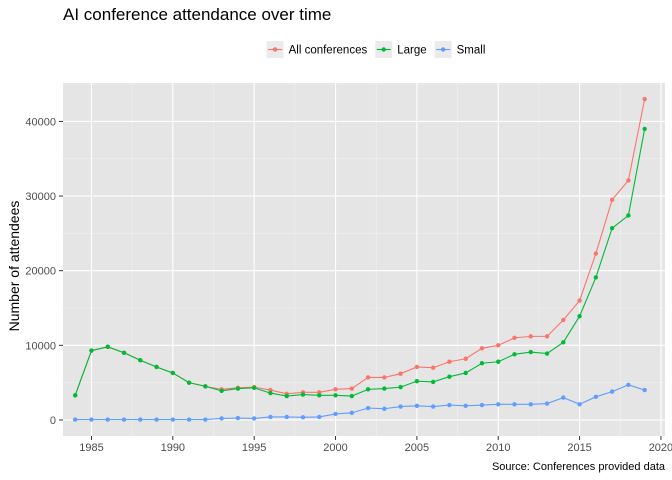 This screenshot has height=480, width=672. What do you see at coordinates (197, 14) in the screenshot?
I see `chart-title: AI conference attendance over time` at bounding box center [197, 14].